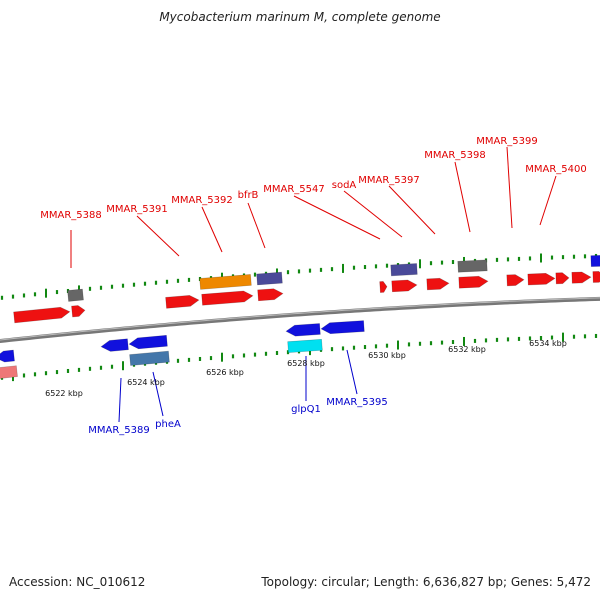 This screenshot has width=600, height=600. What do you see at coordinates (71, 215) in the screenshot?
I see `gene-label-MMAR_5388: MMAR_5388` at bounding box center [71, 215].